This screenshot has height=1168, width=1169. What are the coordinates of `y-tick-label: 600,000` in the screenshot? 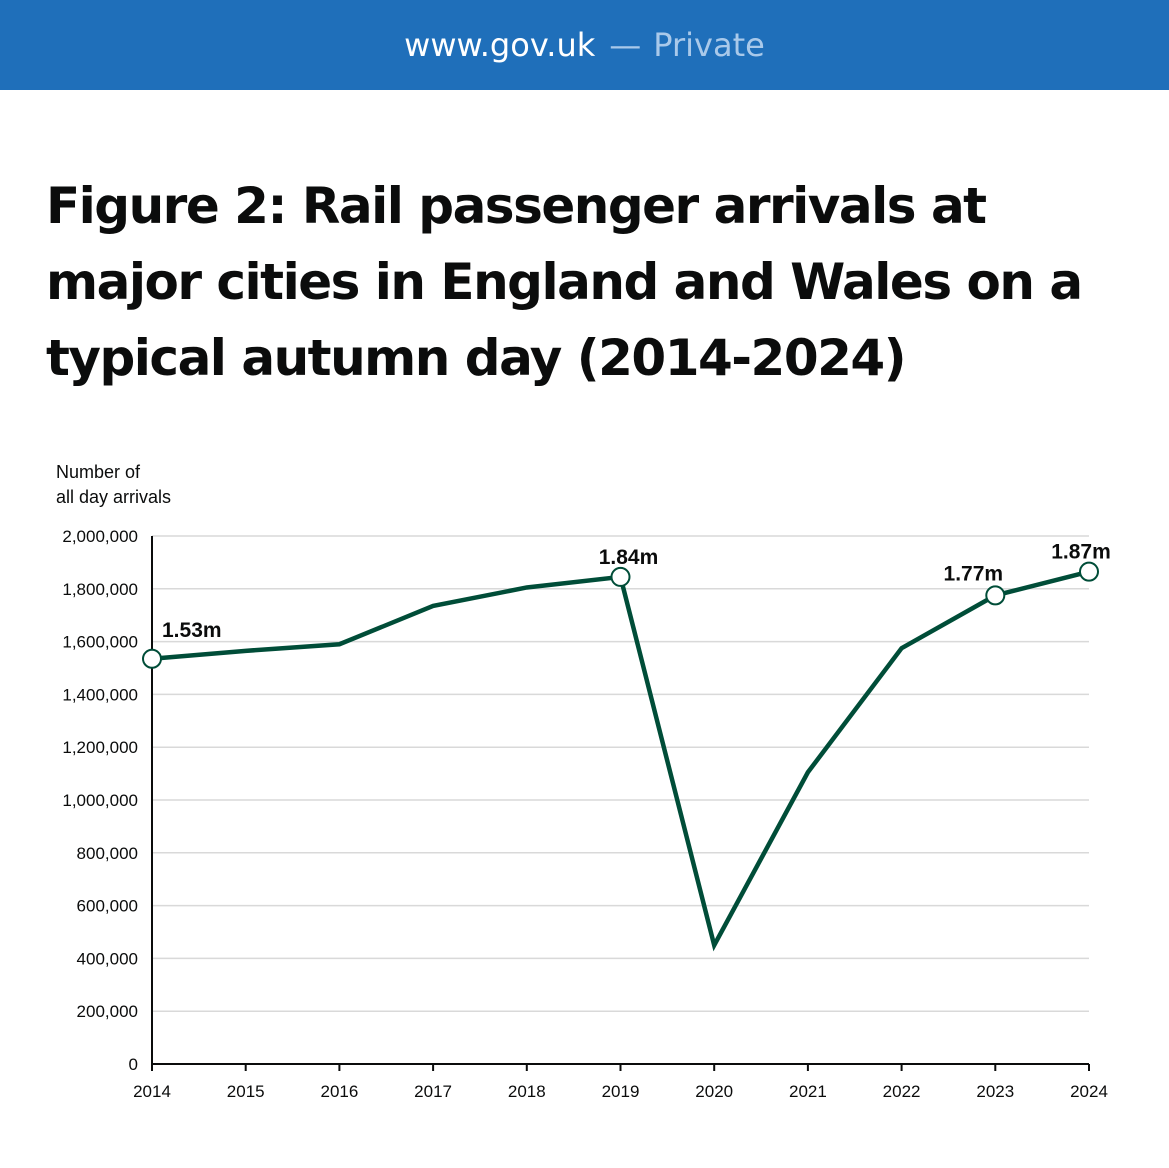 It's located at (107, 906).